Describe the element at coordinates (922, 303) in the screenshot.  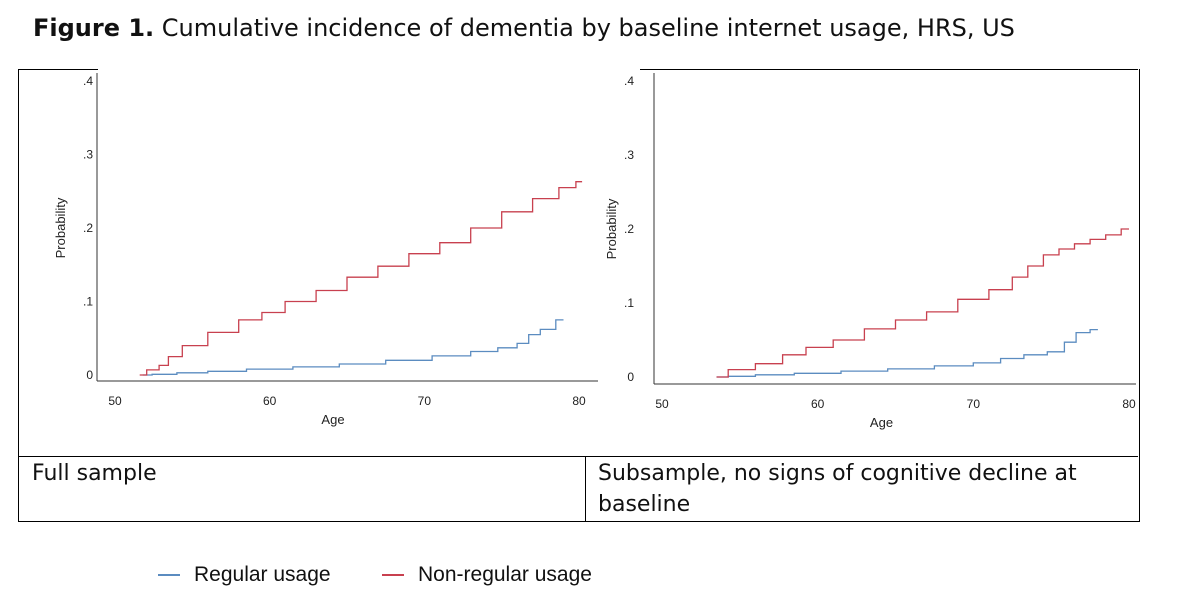
I see `series-nonregular-line-sub` at that location.